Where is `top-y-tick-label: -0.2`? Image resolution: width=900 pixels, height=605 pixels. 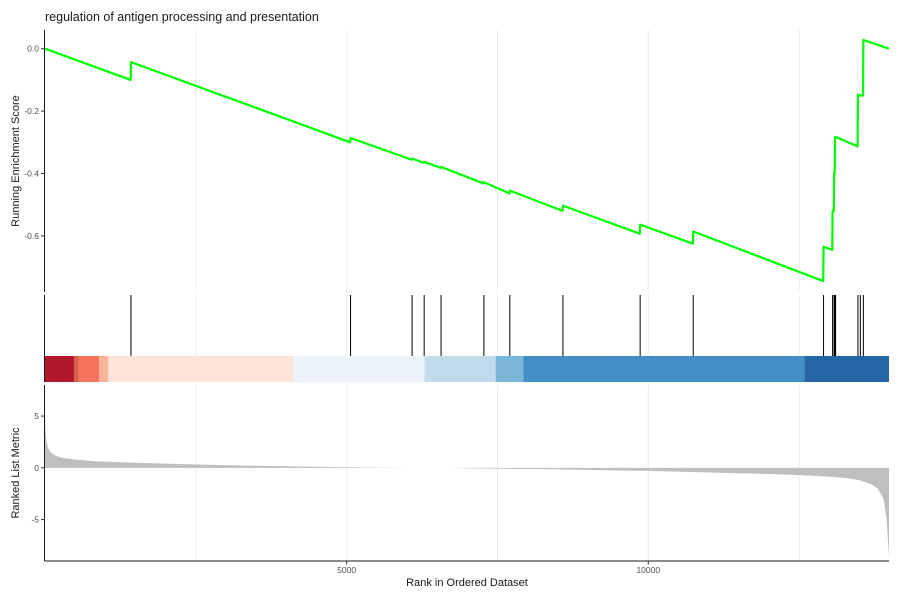 top-y-tick-label: -0.2 is located at coordinates (31, 111).